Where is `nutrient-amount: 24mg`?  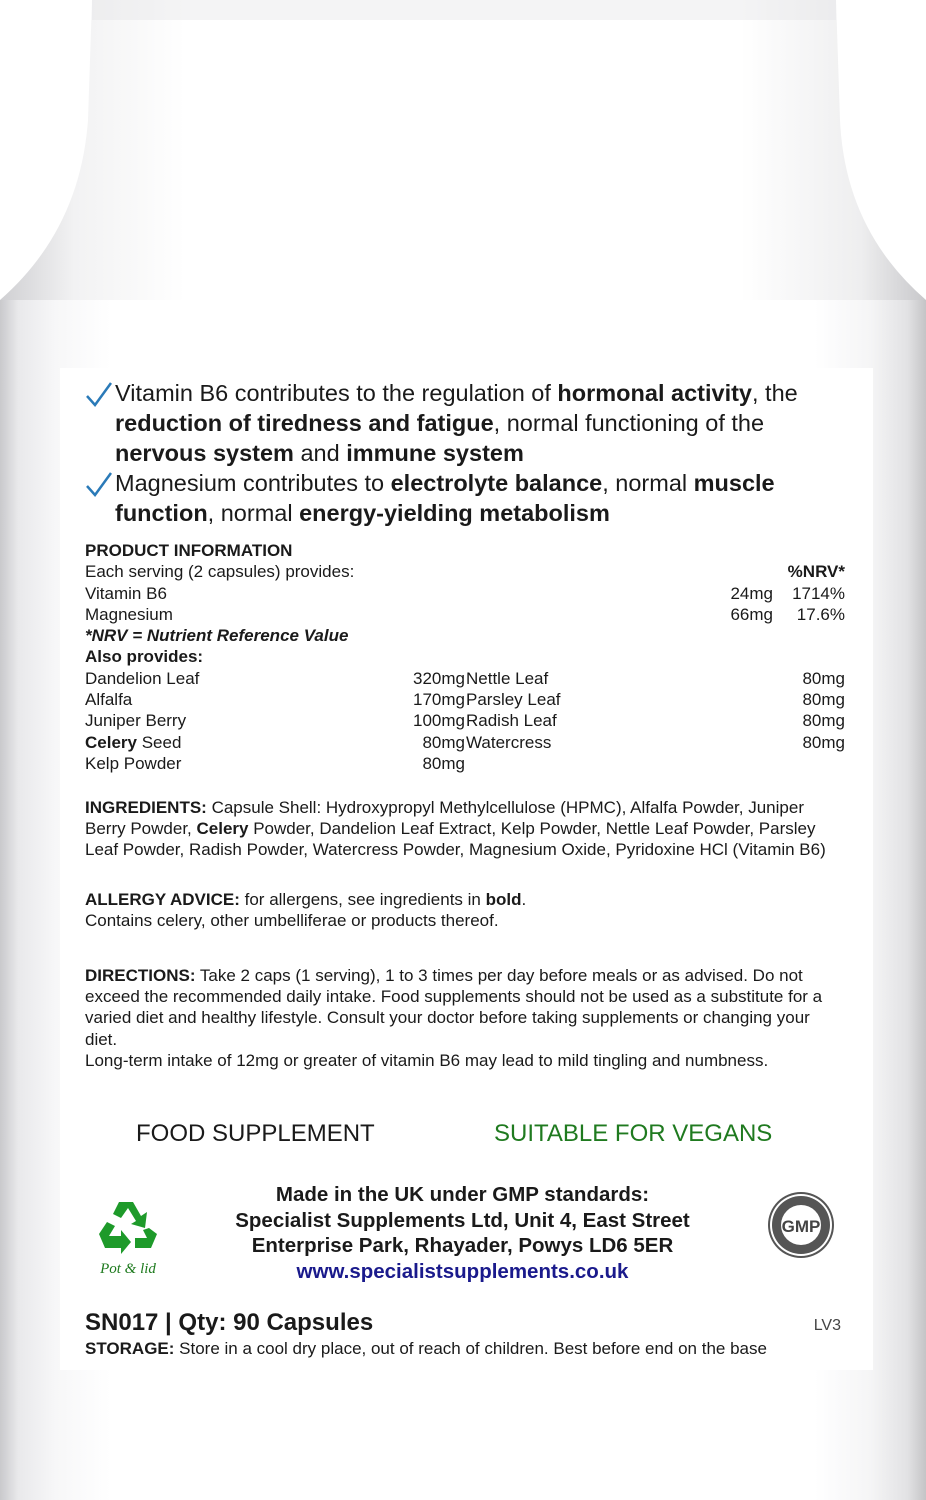
nutrient-amount: 24mg is located at coordinates (751, 593).